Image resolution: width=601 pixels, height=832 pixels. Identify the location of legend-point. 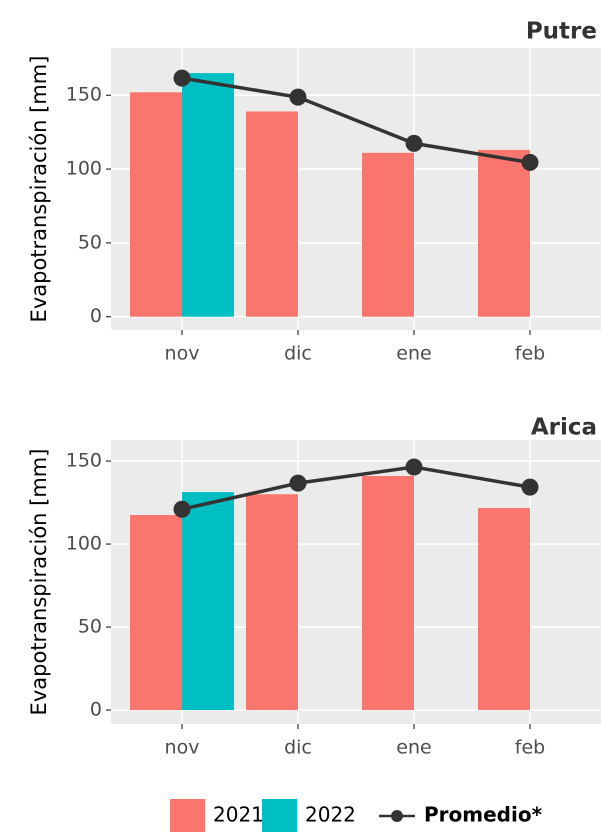
(397, 816).